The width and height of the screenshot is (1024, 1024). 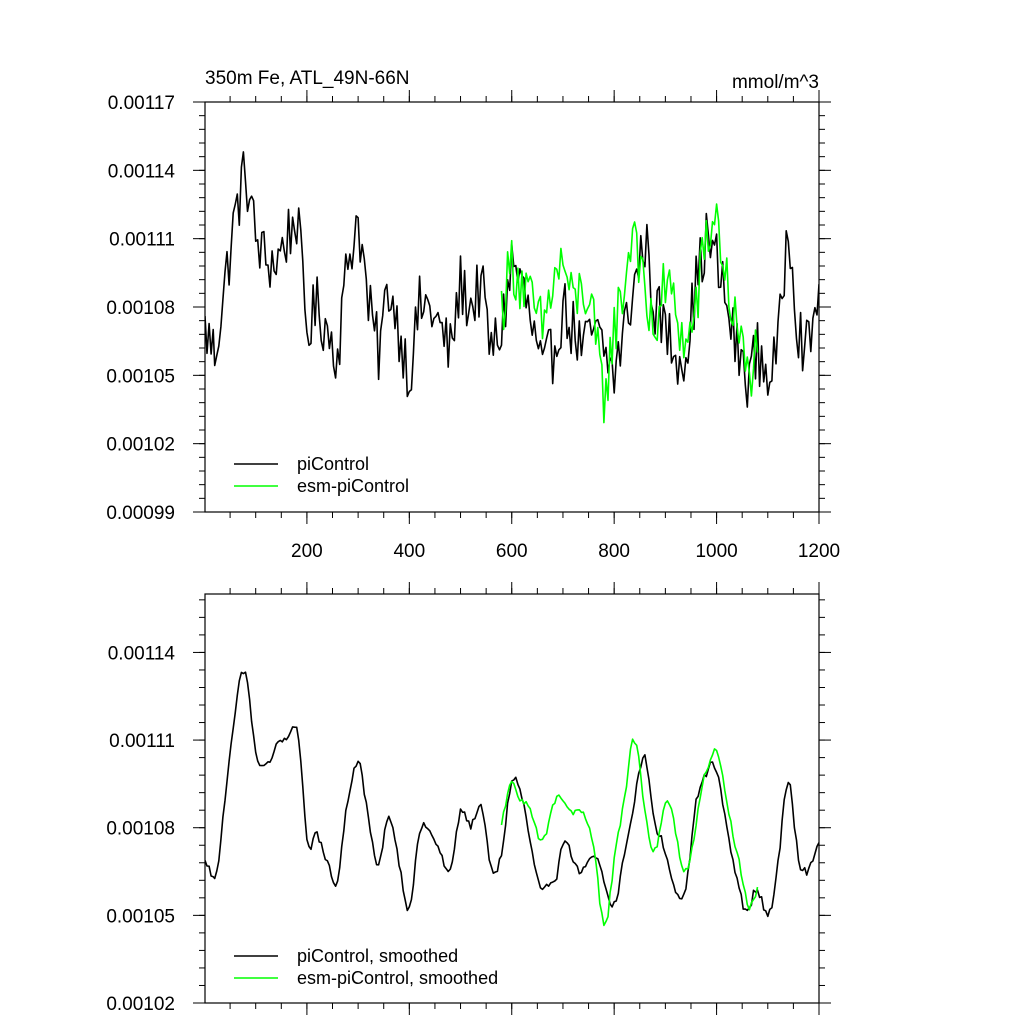 I want to click on x-tick-label: 1000, so click(x=716, y=551).